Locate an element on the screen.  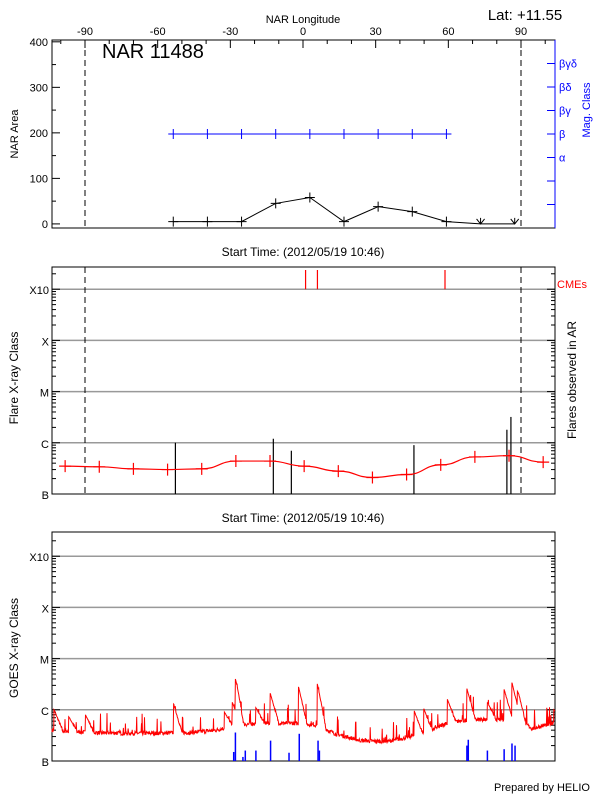
goes-xray-flux-line is located at coordinates (303, 711).